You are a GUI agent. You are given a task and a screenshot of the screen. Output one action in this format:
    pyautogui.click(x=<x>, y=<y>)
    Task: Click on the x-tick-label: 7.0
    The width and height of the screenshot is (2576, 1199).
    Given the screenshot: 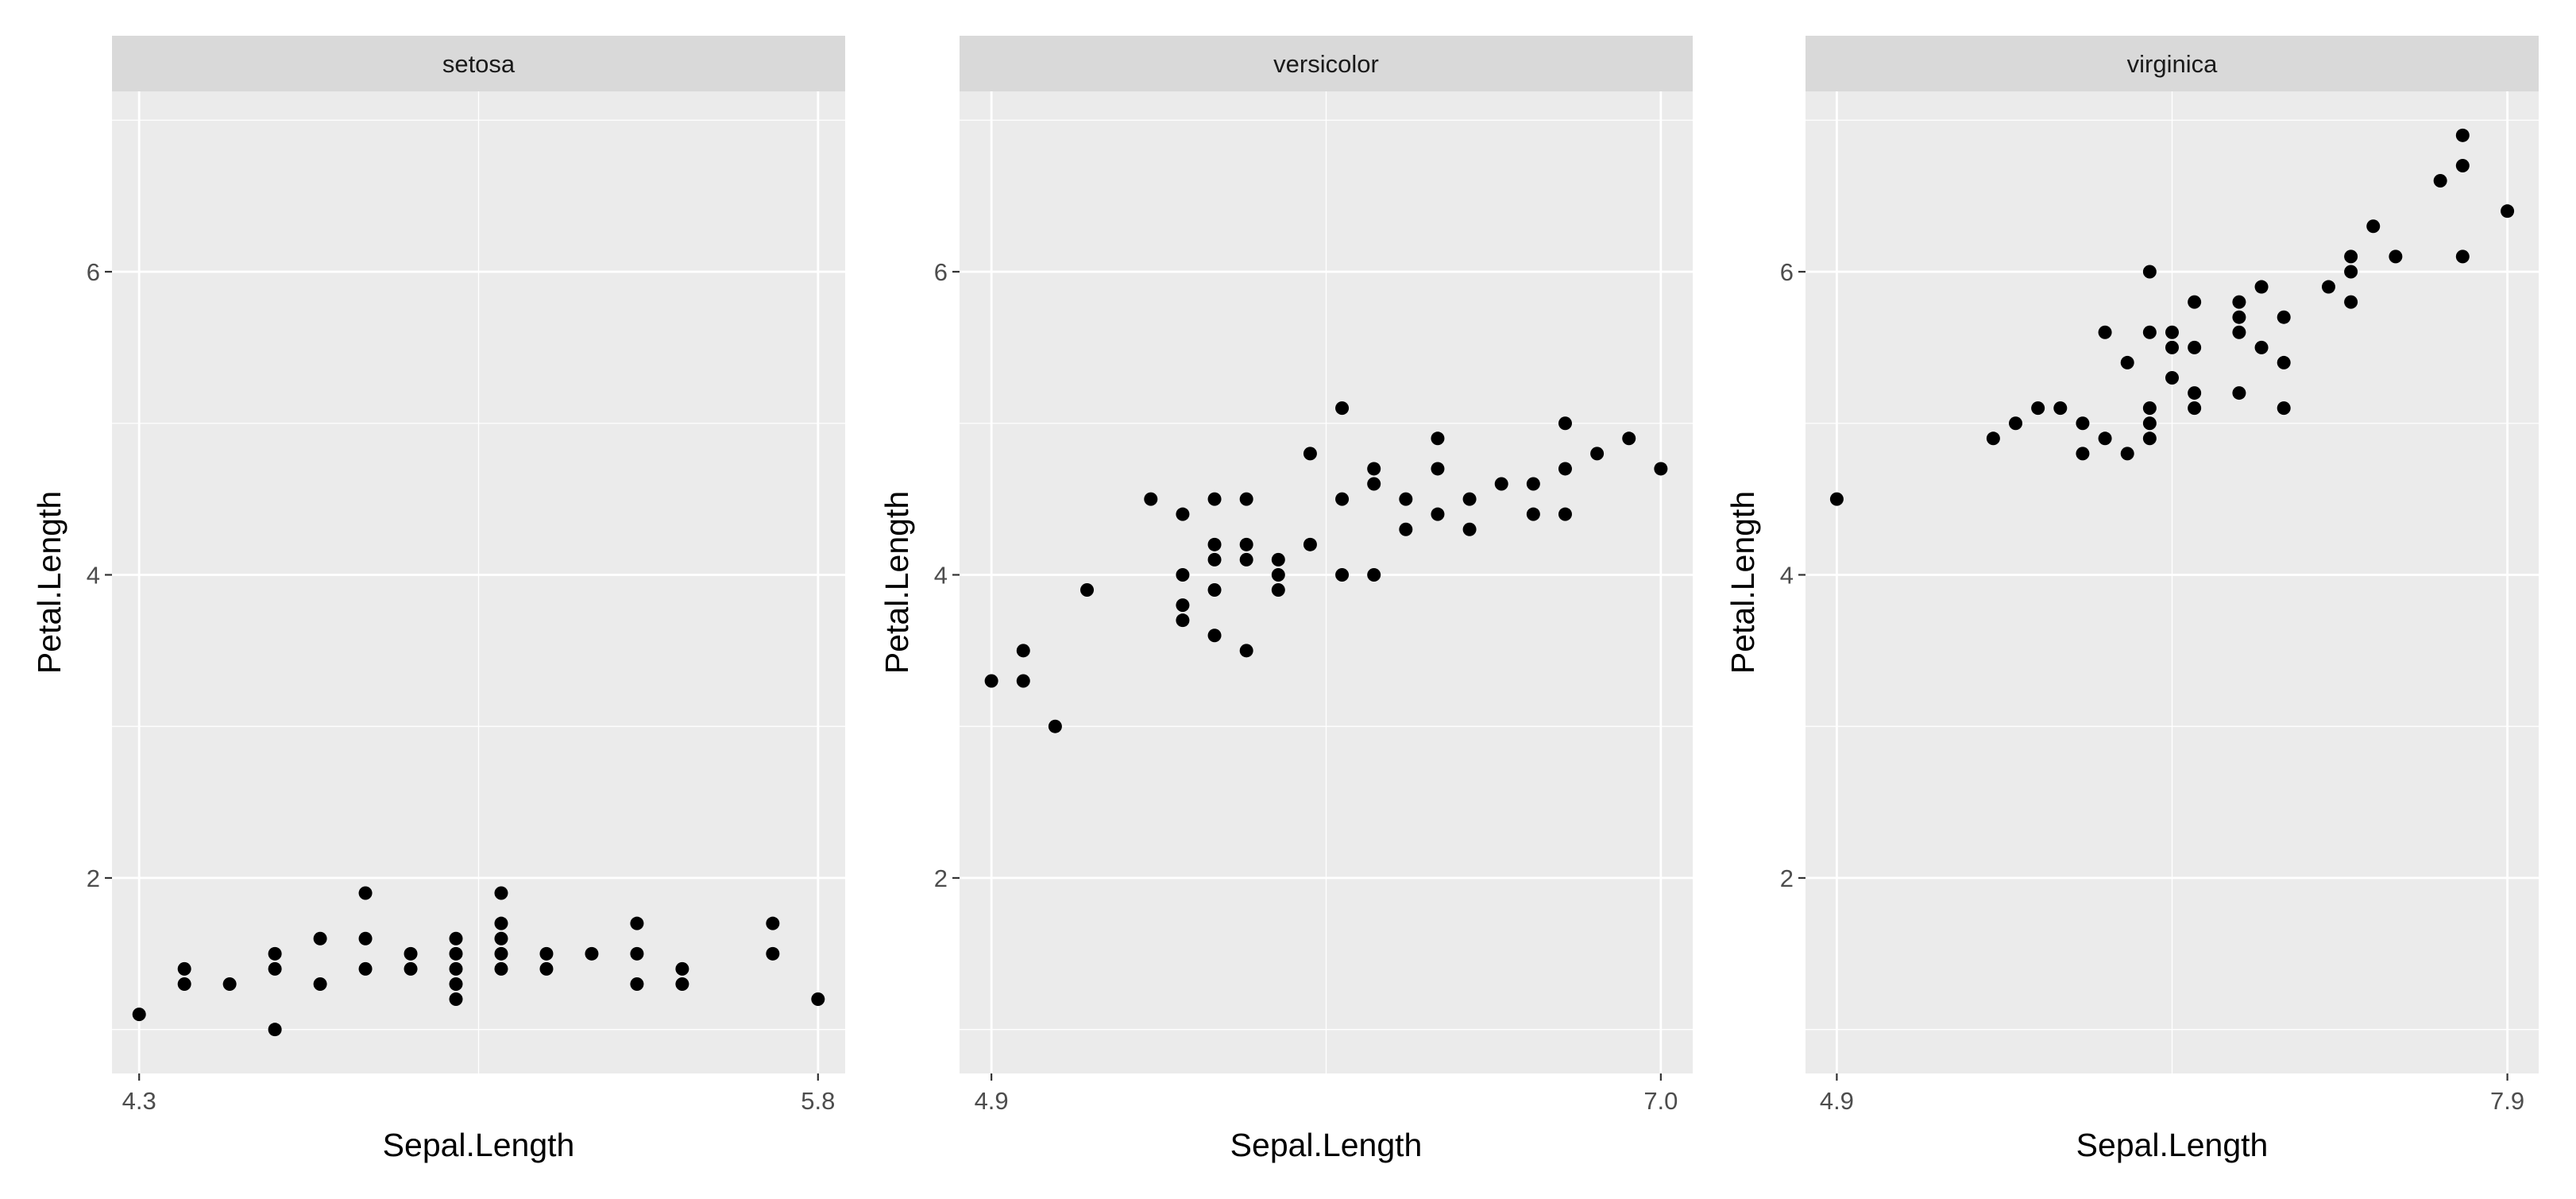 What is the action you would take?
    pyautogui.click(x=1660, y=1101)
    